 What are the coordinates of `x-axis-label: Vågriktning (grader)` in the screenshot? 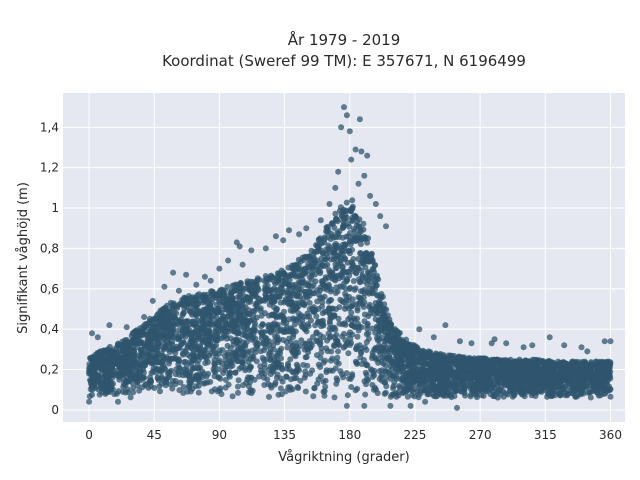 It's located at (343, 457).